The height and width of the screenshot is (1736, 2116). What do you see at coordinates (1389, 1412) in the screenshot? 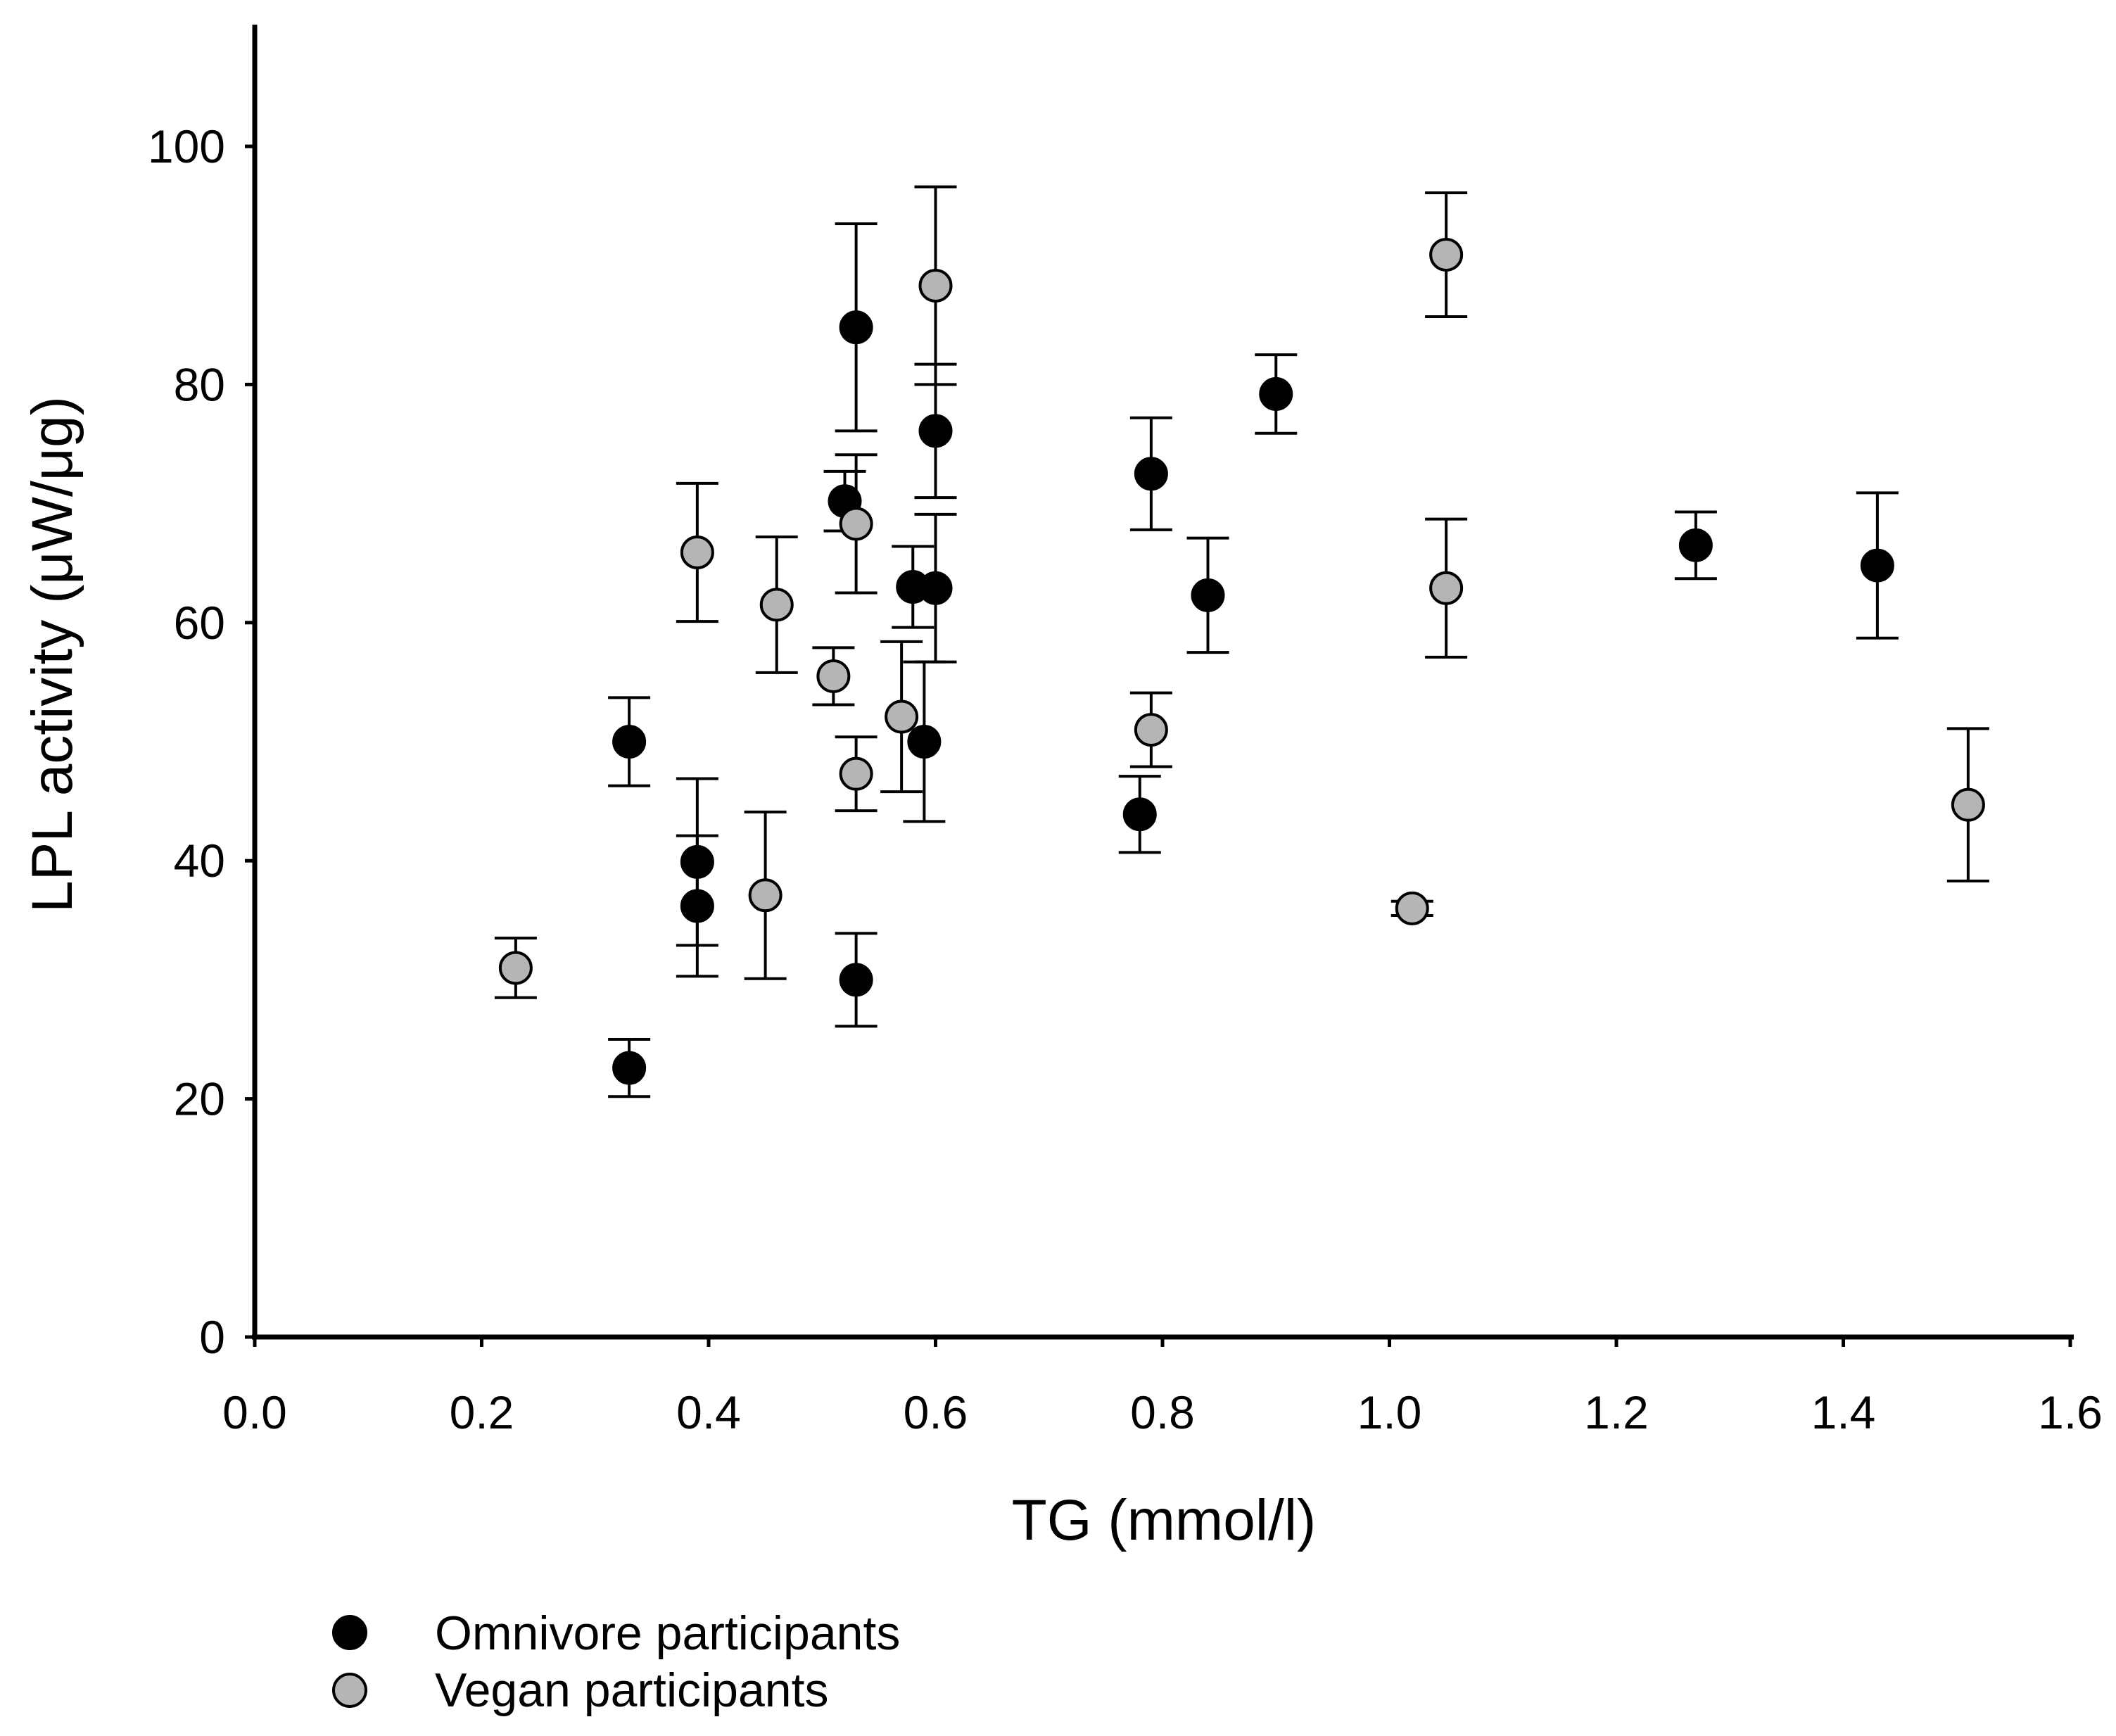
I see `x-tick-label: 1.0` at bounding box center [1389, 1412].